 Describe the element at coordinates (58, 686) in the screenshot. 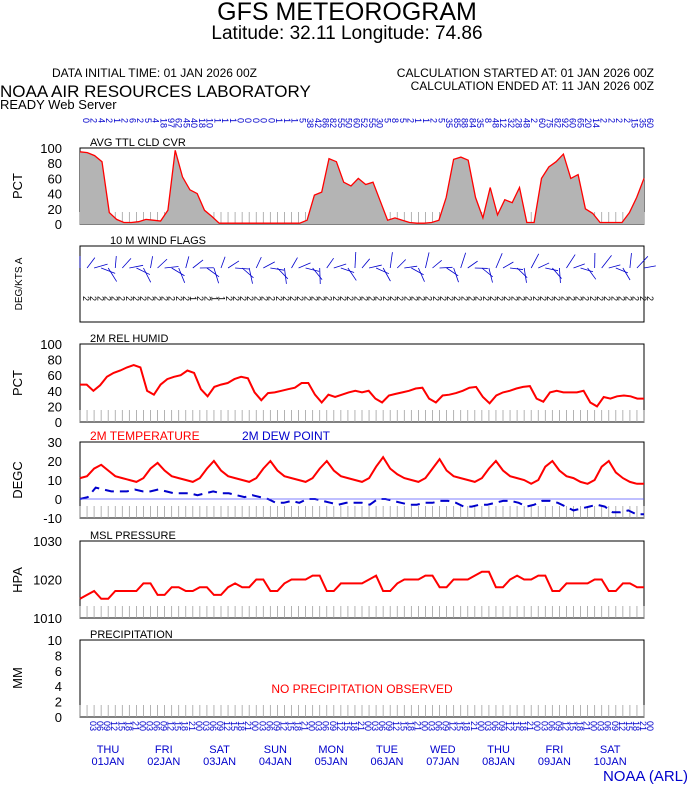

I see `y-tick-label: 4` at that location.